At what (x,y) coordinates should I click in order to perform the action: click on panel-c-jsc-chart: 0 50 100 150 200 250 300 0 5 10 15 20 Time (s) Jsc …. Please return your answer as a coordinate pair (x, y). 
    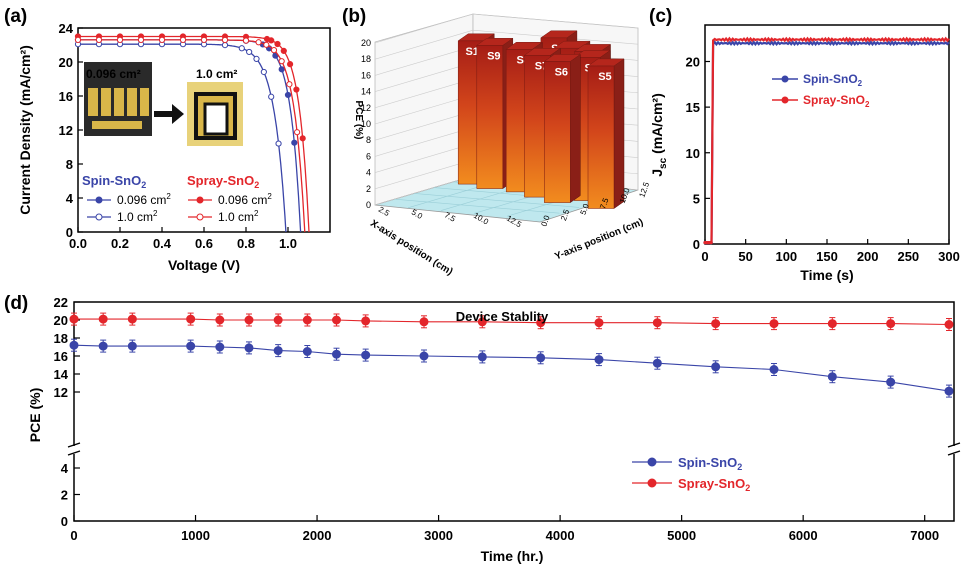
    Looking at the image, I should click on (804, 153).